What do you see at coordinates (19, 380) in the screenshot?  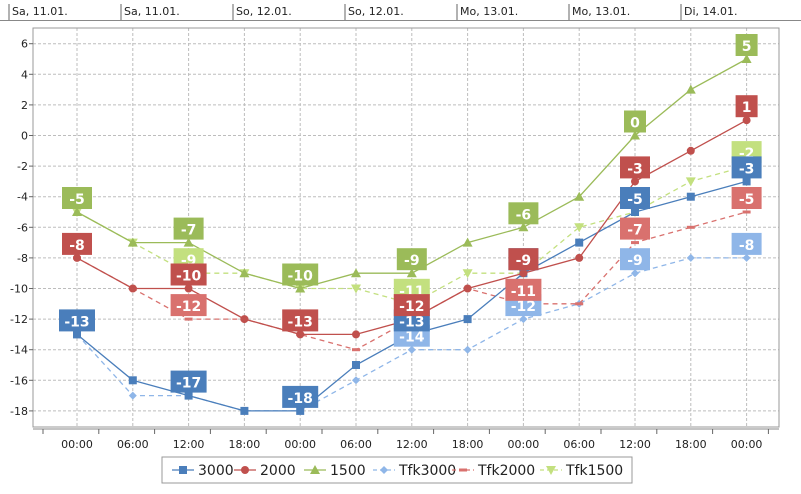 I see `y-tick-label: -16` at bounding box center [19, 380].